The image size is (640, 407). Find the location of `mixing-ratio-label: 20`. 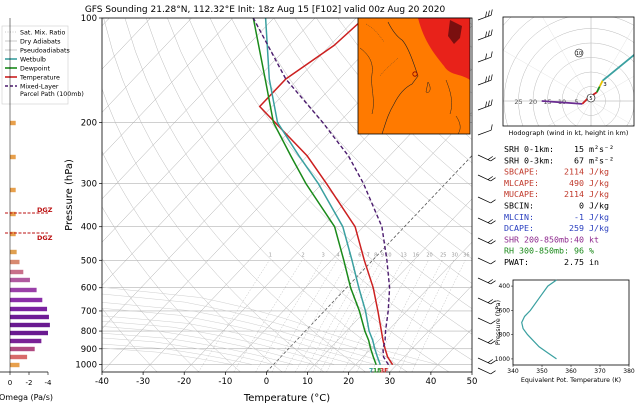

mixing-ratio-label: 20 is located at coordinates (429, 255).